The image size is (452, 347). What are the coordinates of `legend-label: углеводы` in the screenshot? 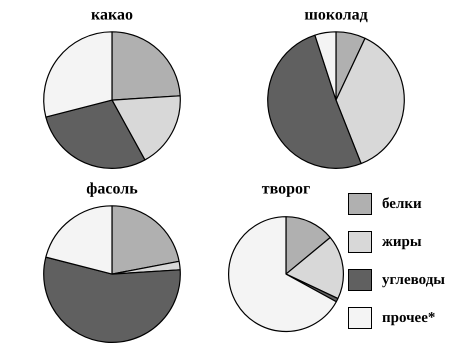 It's located at (413, 280).